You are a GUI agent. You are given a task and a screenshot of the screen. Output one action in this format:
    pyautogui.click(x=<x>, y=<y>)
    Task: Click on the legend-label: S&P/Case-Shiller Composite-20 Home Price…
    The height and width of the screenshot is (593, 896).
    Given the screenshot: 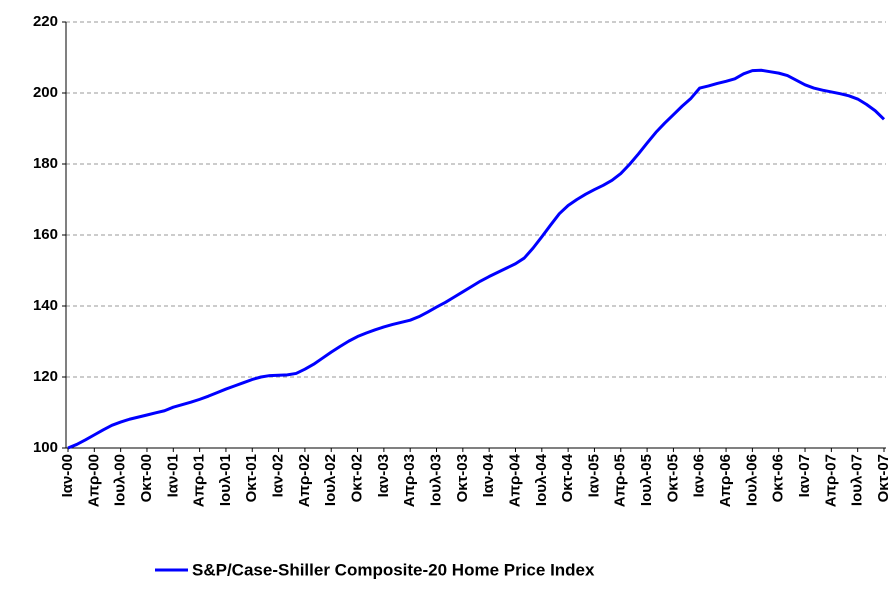 What is the action you would take?
    pyautogui.click(x=393, y=569)
    